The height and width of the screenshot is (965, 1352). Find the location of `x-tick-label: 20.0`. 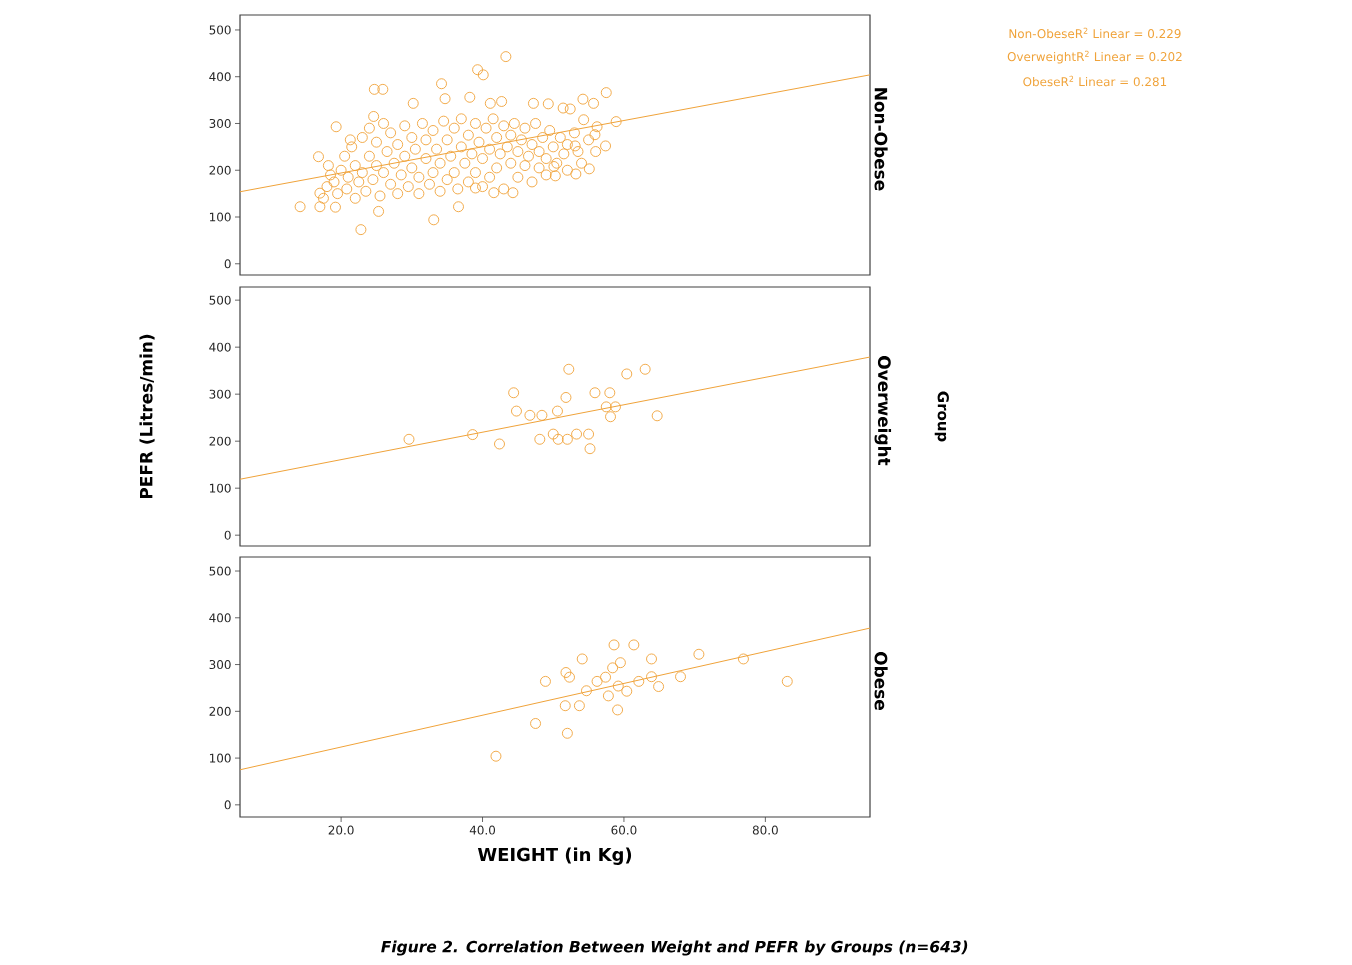

x-tick-label: 20.0 is located at coordinates (341, 830).